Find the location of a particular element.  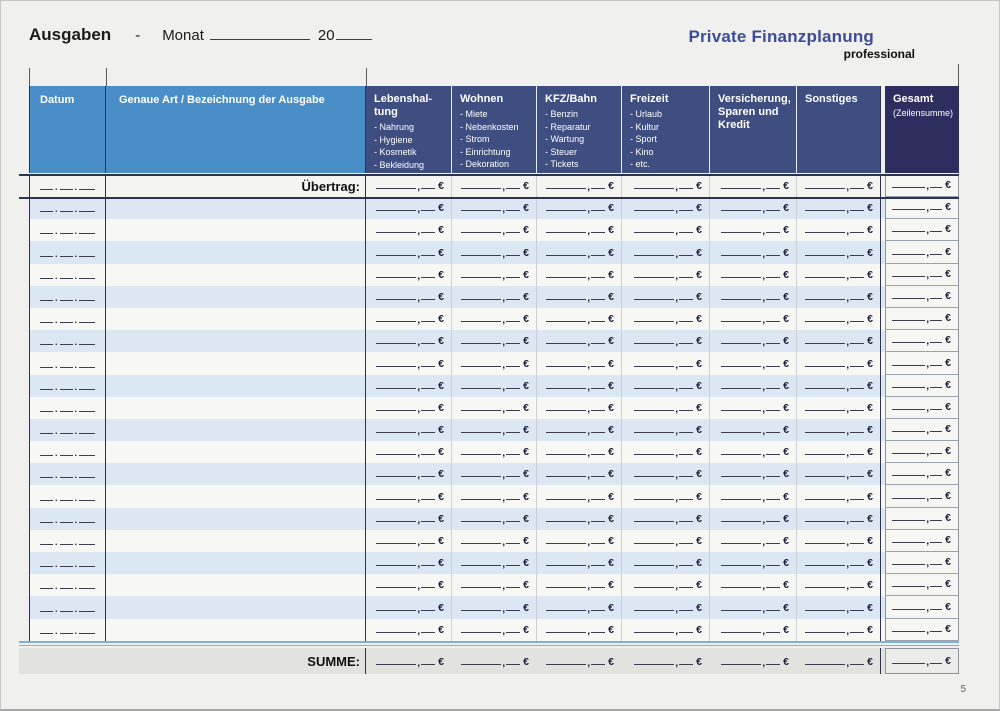

crop-mark is located at coordinates (29, 77).